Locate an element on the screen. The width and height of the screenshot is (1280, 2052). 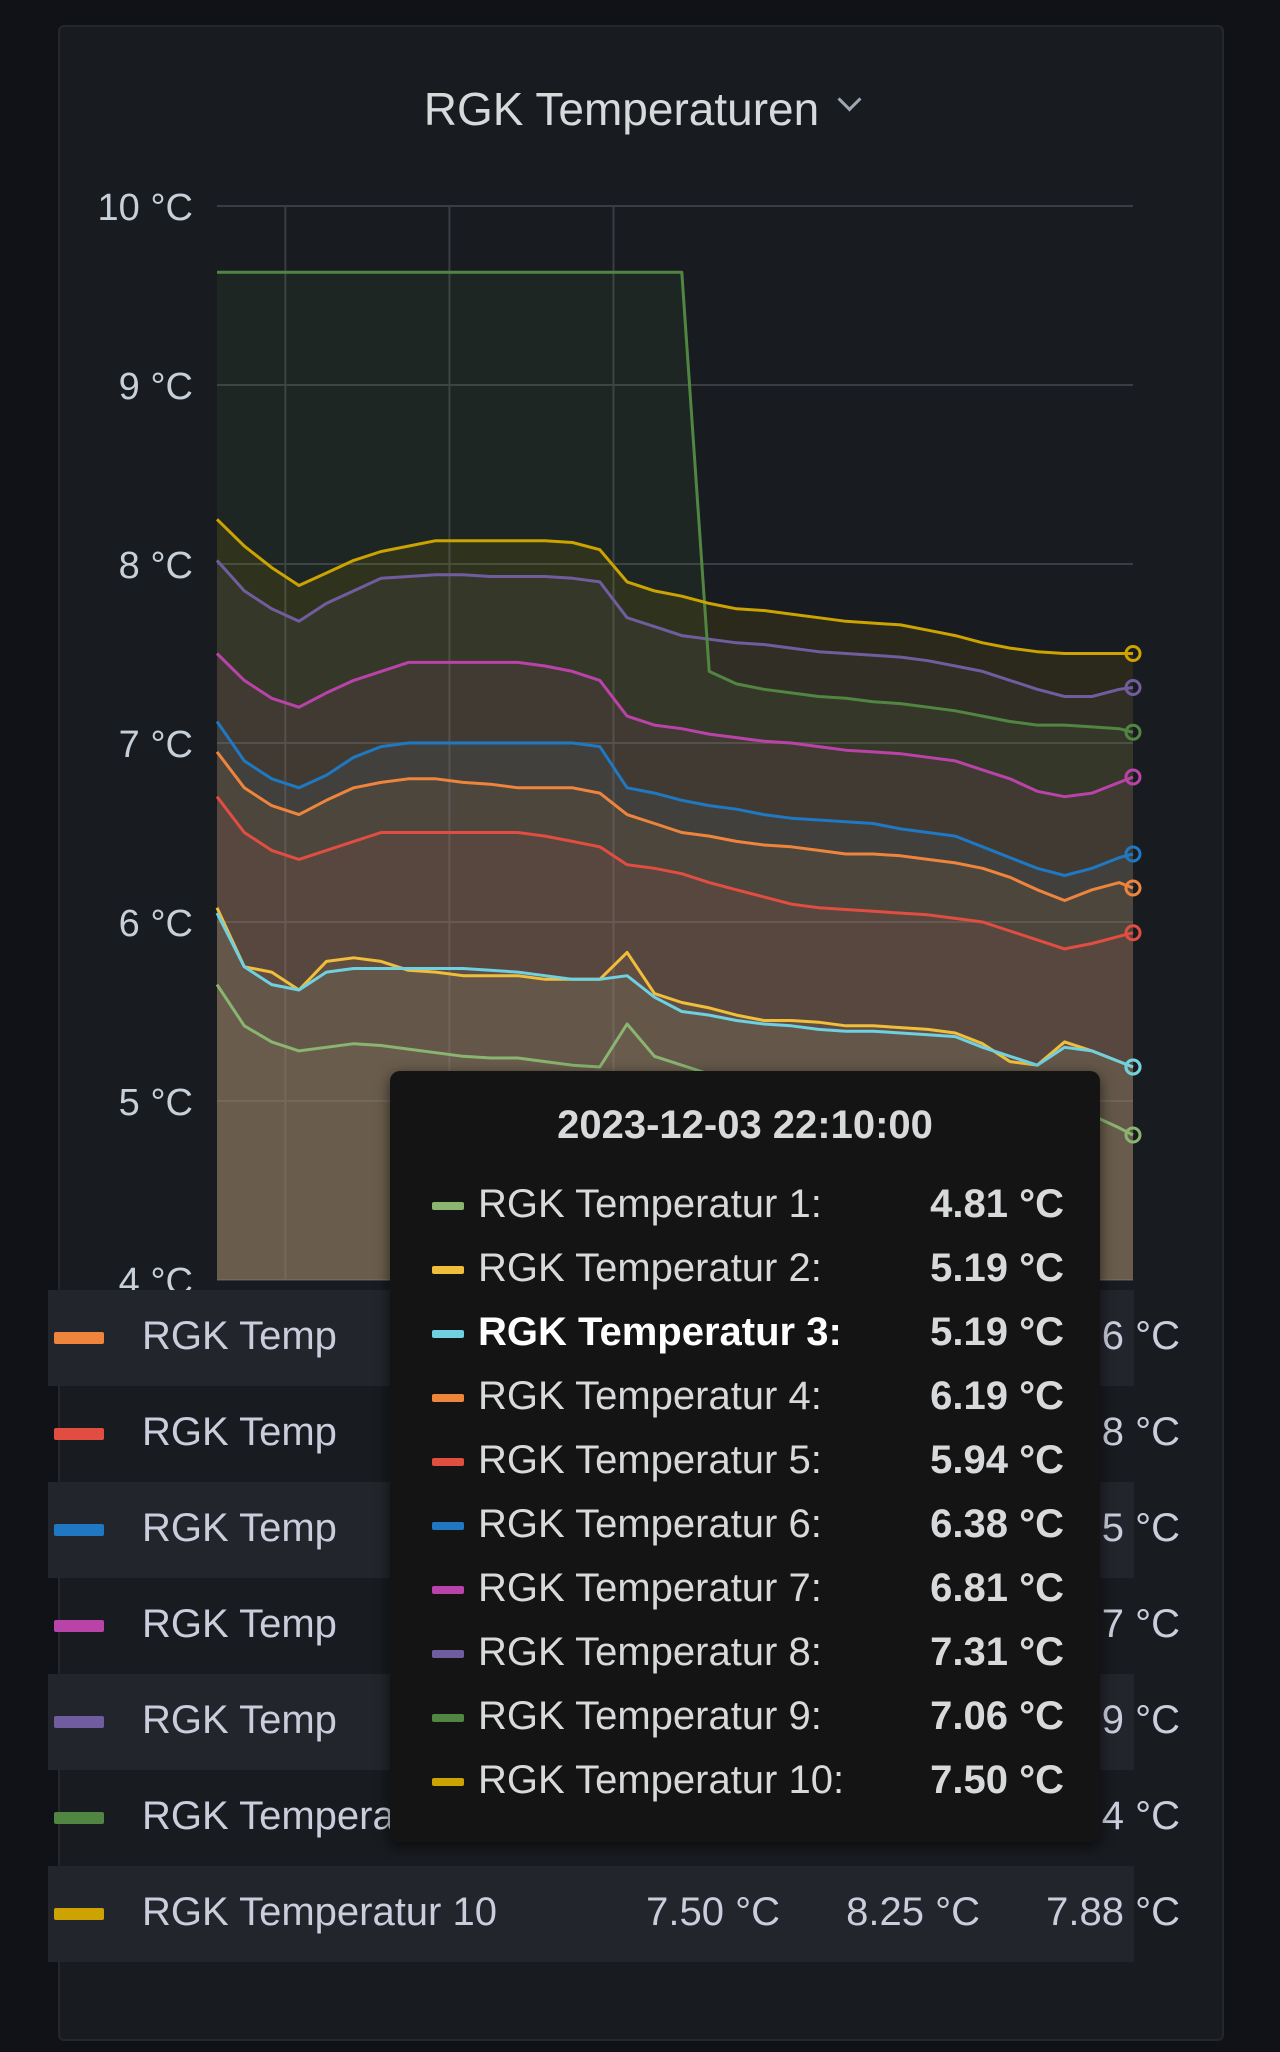
tooltip-row: RGK Temperatur 3: 5.19 °C is located at coordinates (745, 1334).